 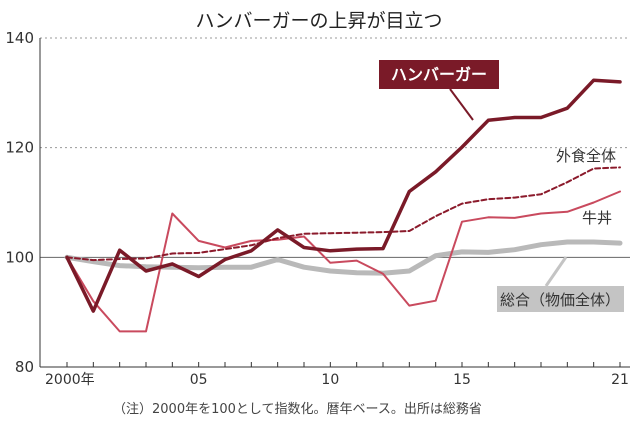 I want to click on sogo-callout-label: 総合（物価全体）, so click(x=560, y=300).